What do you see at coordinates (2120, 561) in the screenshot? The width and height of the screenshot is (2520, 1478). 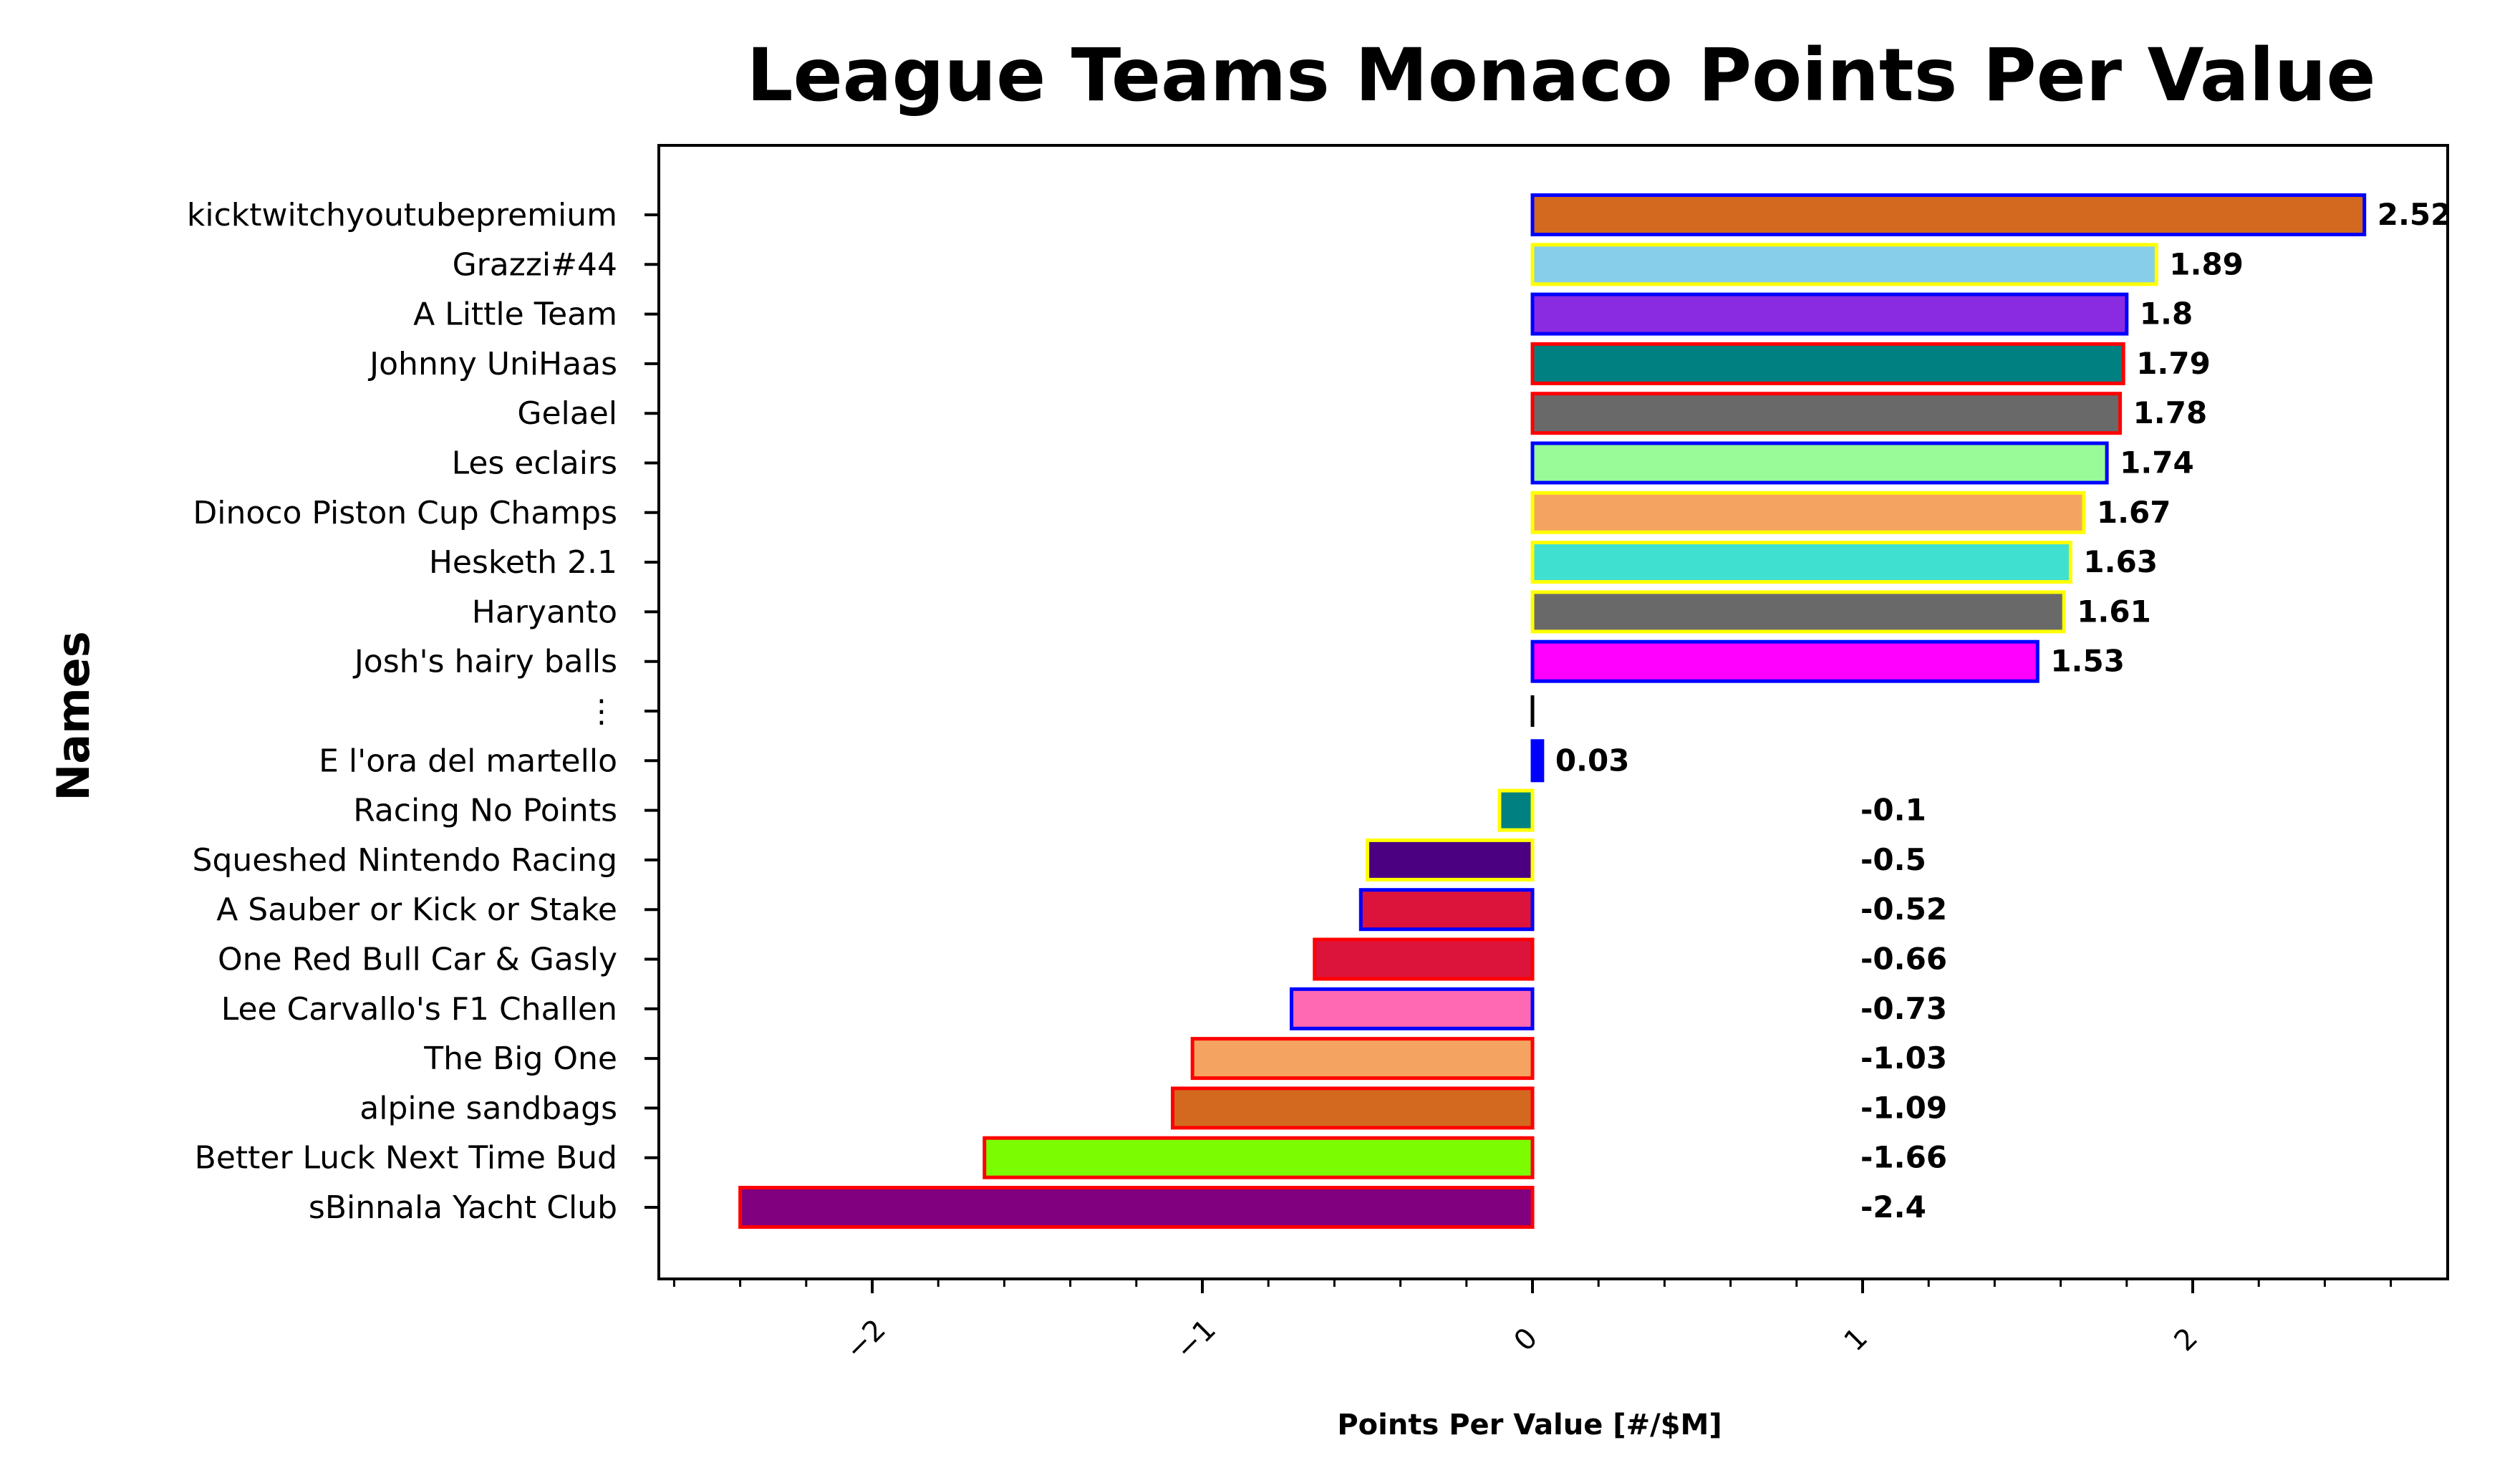 I see `value-label: 1.63` at bounding box center [2120, 561].